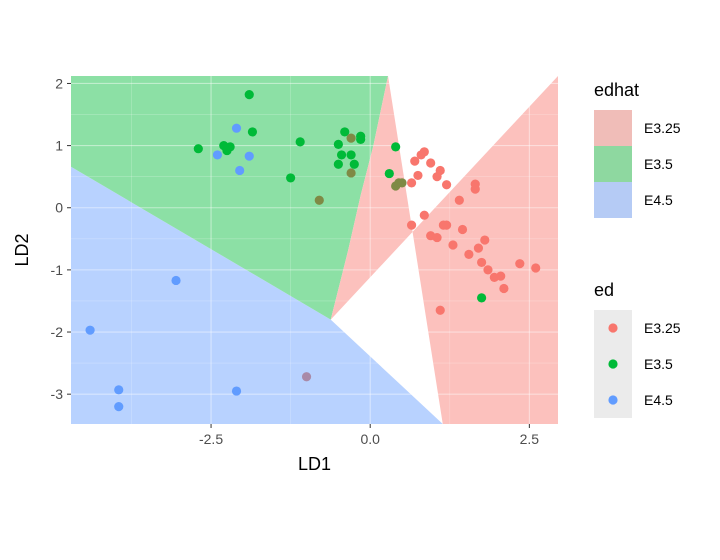 This screenshot has height=560, width=720. I want to click on y-tick-label: 0, so click(59, 208).